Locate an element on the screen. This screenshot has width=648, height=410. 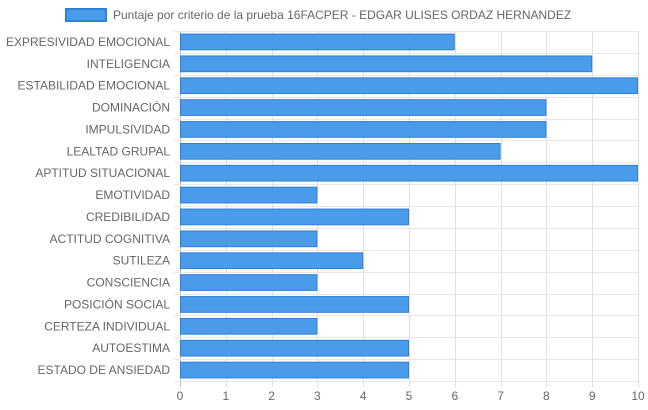
category-label: CERTEZA INDIVIDUAL is located at coordinates (107, 326).